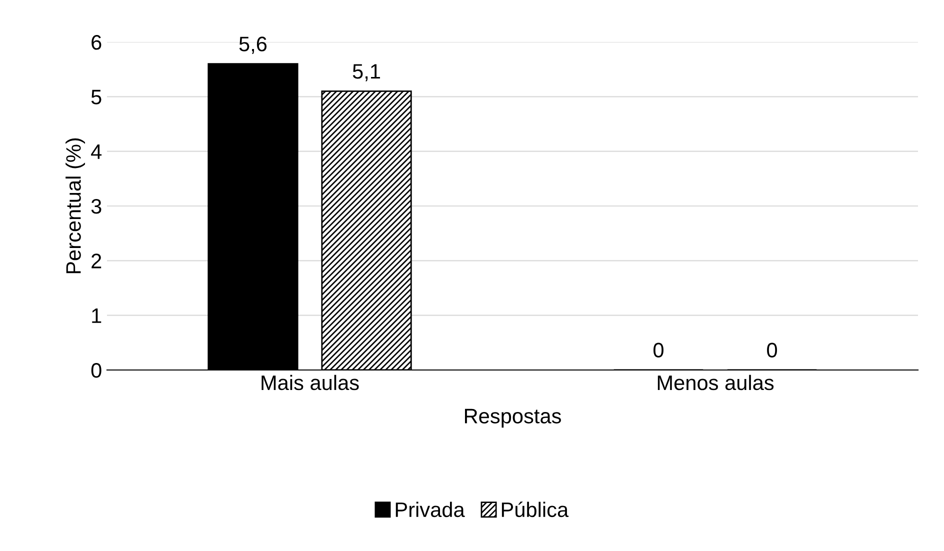 The width and height of the screenshot is (944, 551). What do you see at coordinates (535, 510) in the screenshot?
I see `legend-label: Pública` at bounding box center [535, 510].